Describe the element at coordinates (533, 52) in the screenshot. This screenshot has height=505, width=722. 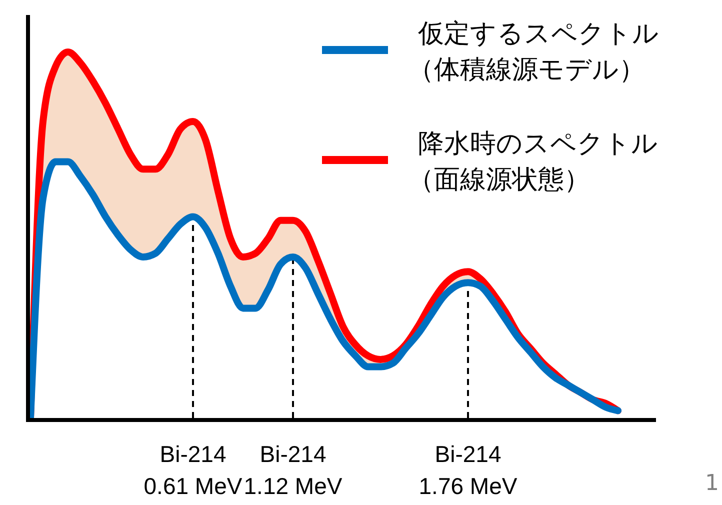
I see `legend-label: 仮定するスペクトル（体積線源モデル）` at that location.